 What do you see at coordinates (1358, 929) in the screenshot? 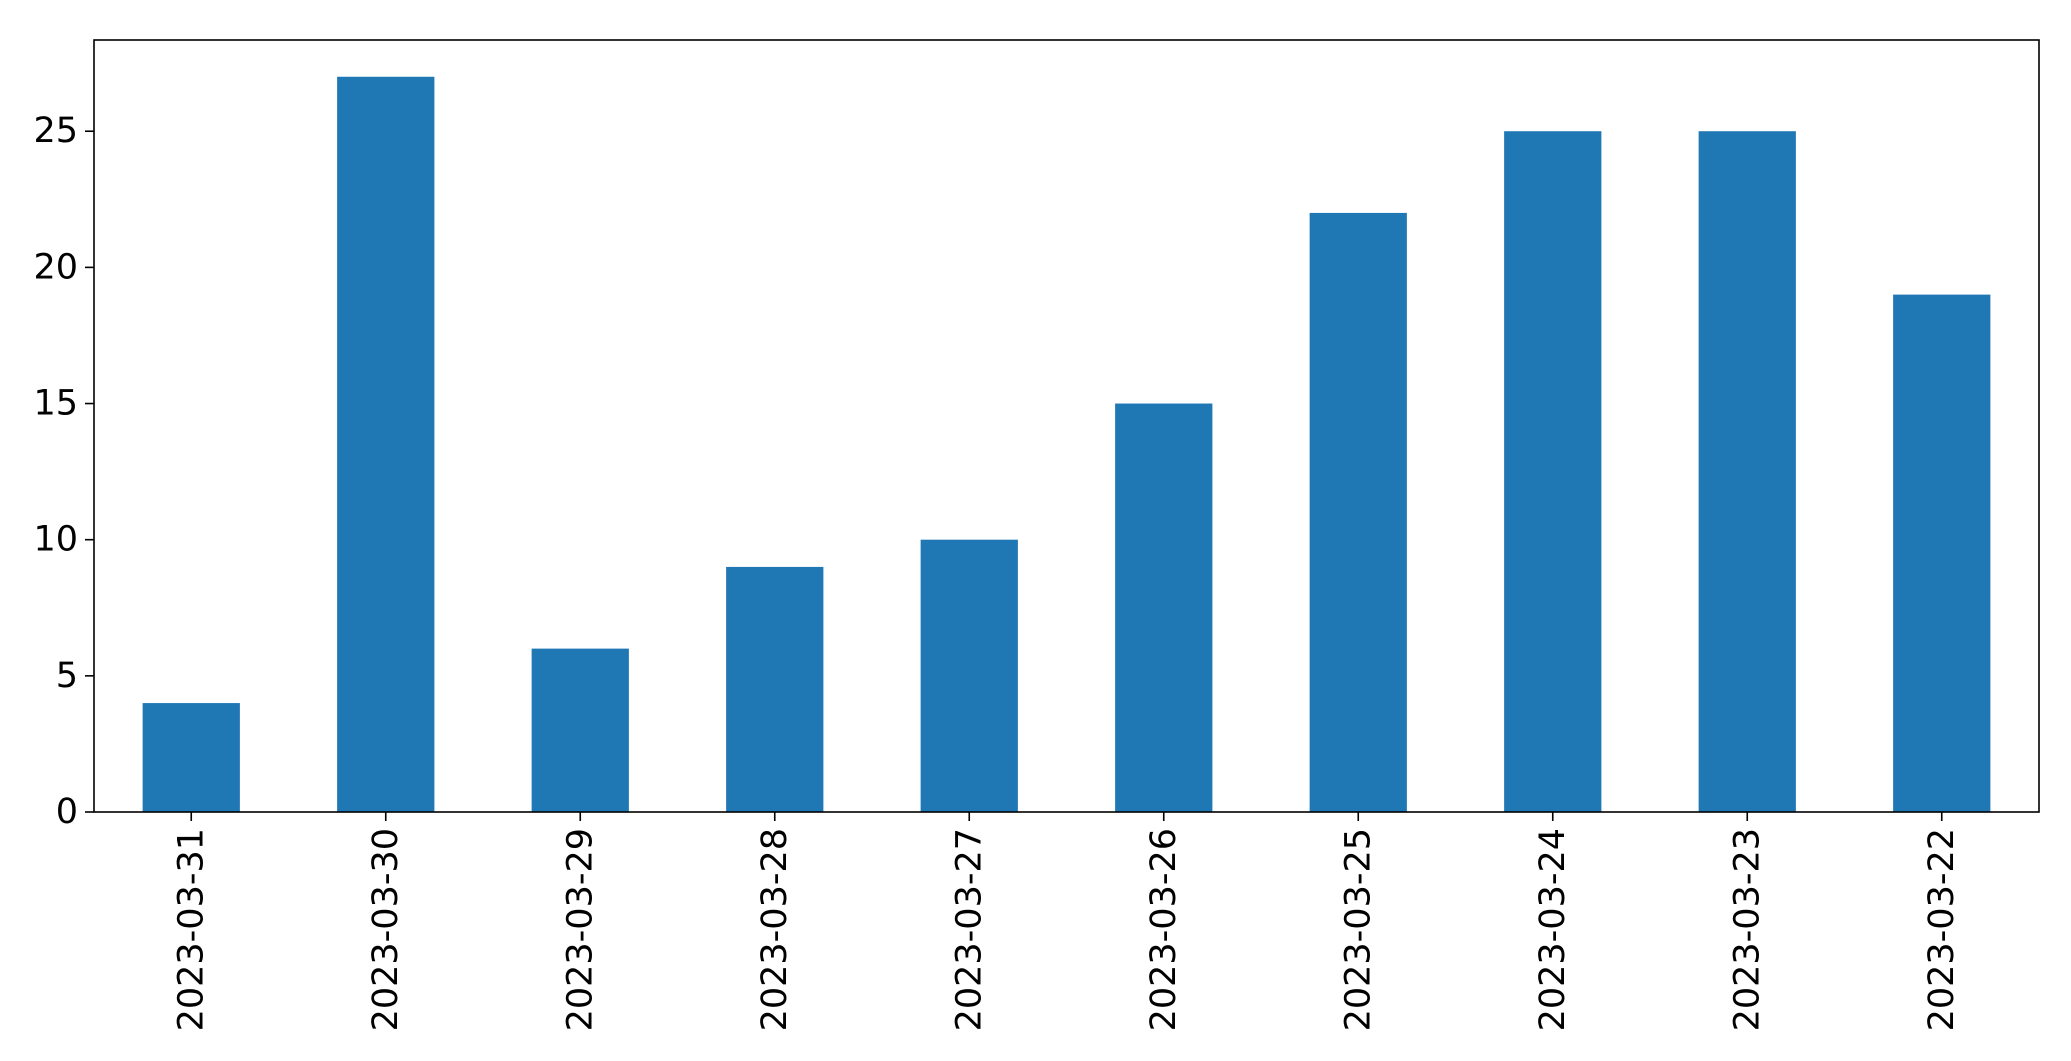
I see `x-tick-label-2023-03-25: 2023-03-25` at bounding box center [1358, 929].